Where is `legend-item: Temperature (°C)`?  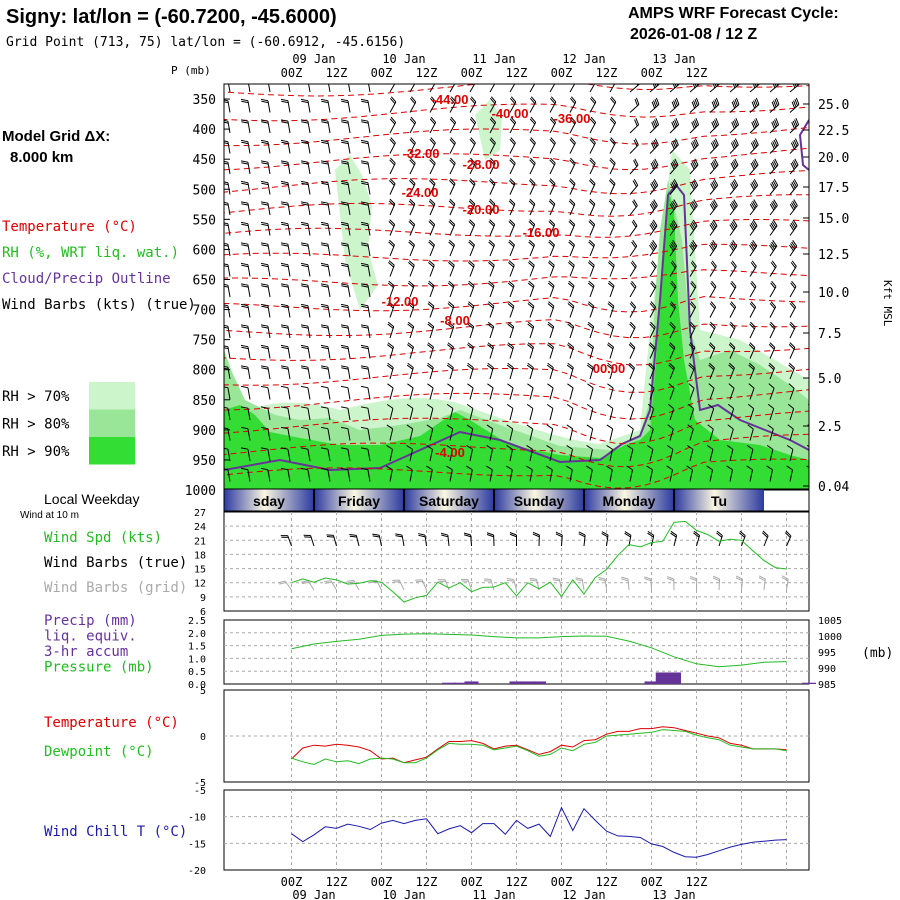
legend-item: Temperature (°C) is located at coordinates (69, 227).